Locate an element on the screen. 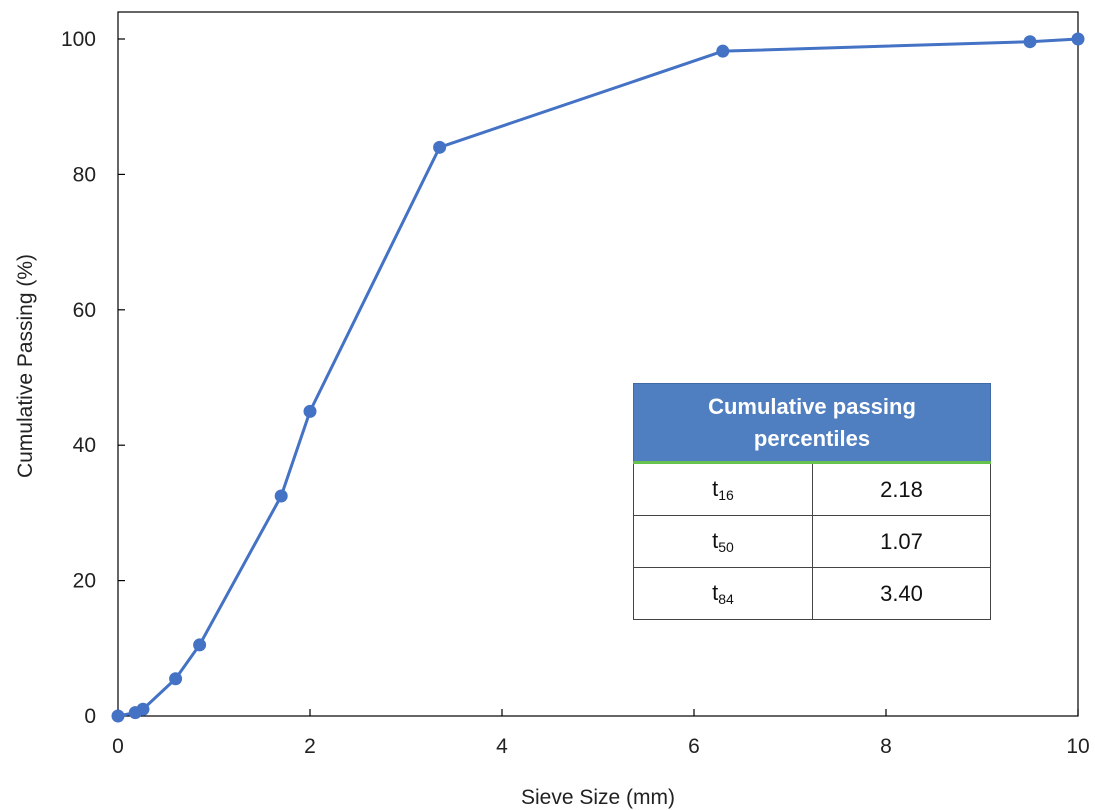 This screenshot has width=1095, height=810. x-tick-label: 0 is located at coordinates (118, 746).